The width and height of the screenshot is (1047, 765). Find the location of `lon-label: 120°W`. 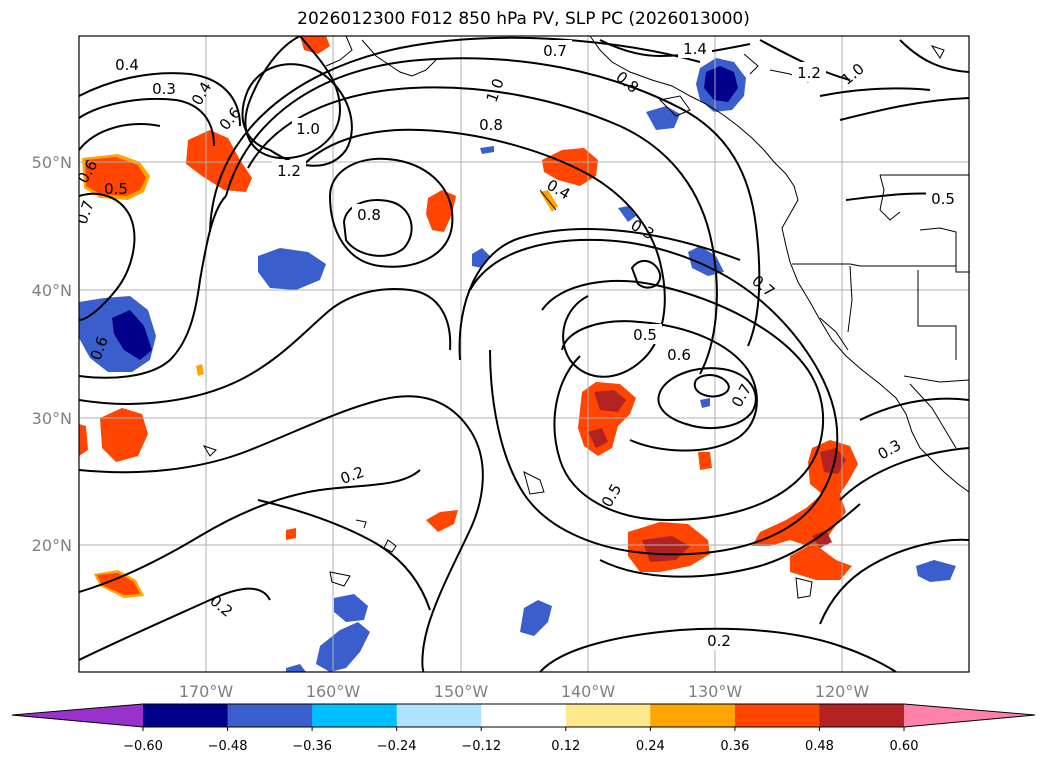

lon-label: 120°W is located at coordinates (842, 691).